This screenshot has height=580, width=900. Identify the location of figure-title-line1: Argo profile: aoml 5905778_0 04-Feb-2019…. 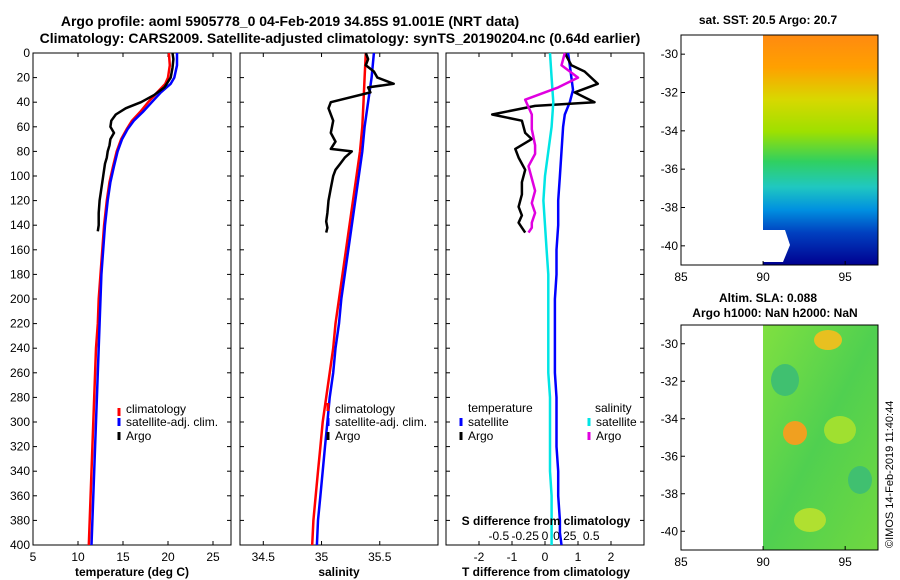
(290, 21).